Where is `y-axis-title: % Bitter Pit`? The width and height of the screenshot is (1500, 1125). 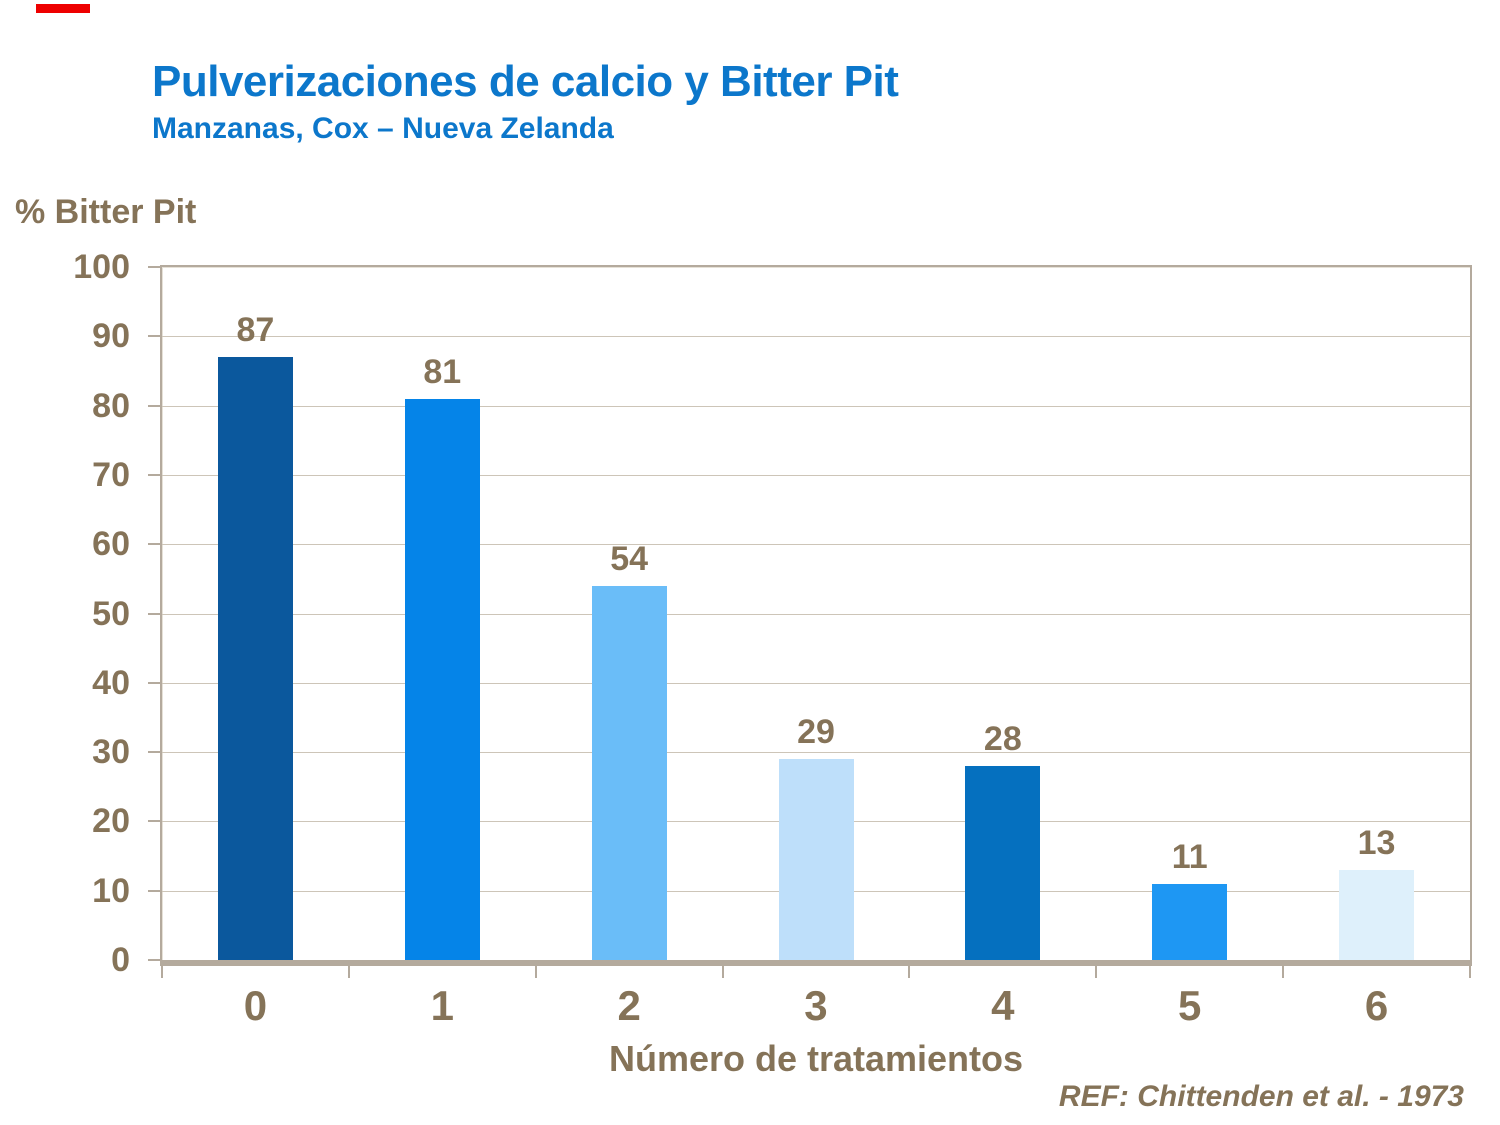
y-axis-title: % Bitter Pit is located at coordinates (106, 212).